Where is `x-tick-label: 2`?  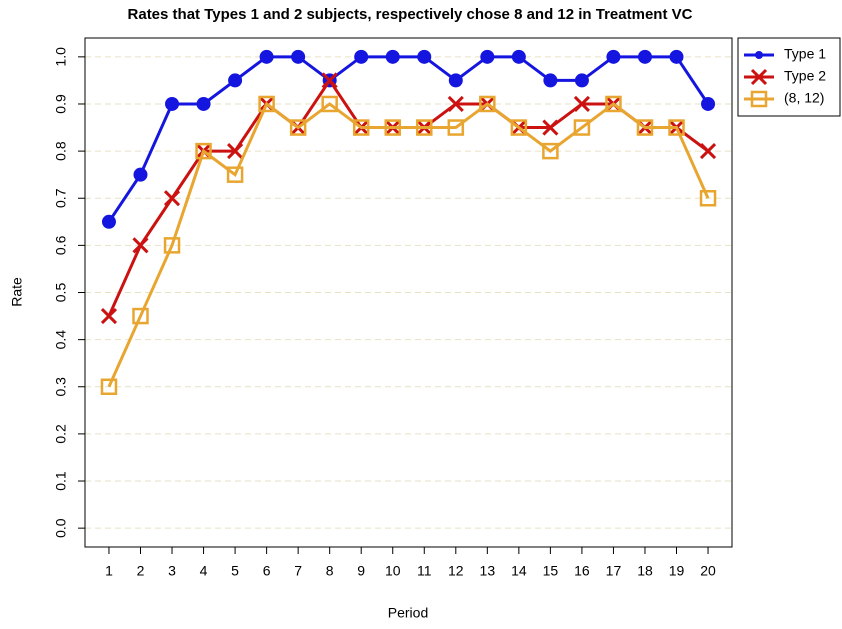
x-tick-label: 2 is located at coordinates (141, 571).